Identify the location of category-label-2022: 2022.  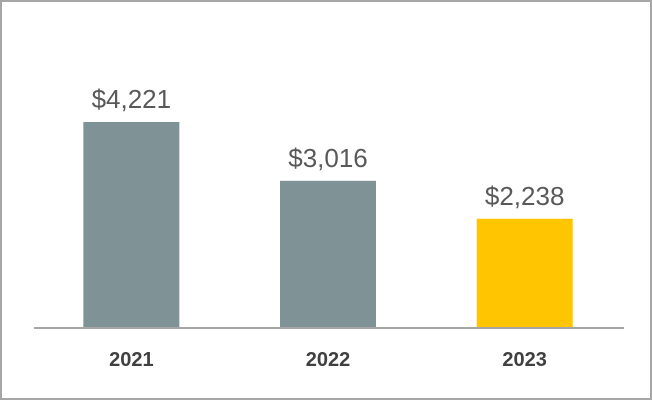
(328, 360).